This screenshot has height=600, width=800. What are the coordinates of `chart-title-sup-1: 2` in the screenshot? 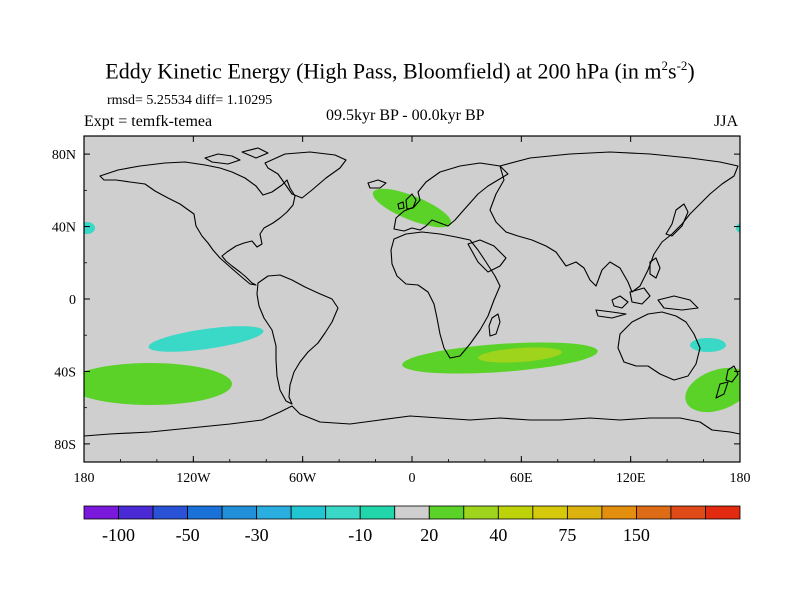 It's located at (665, 65).